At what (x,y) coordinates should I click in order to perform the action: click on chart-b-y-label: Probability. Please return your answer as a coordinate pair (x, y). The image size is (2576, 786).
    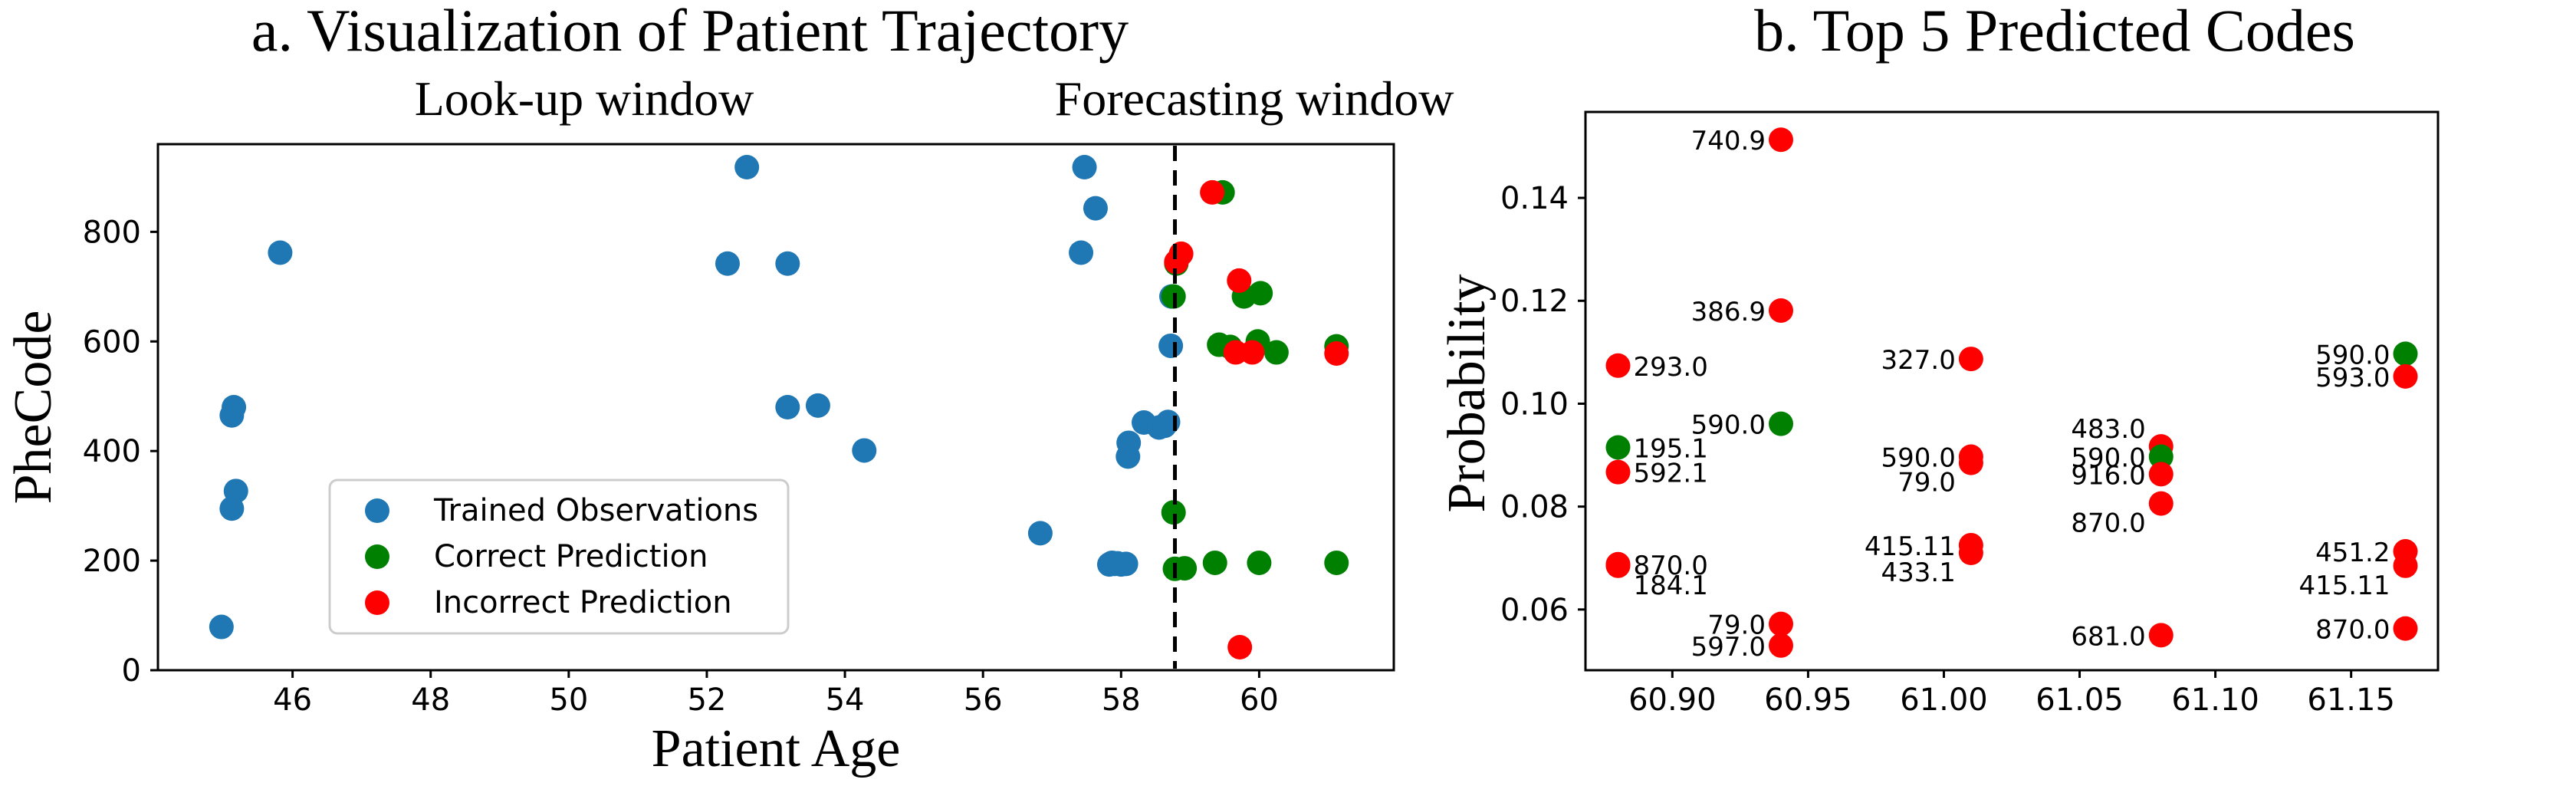
    Looking at the image, I should click on (1468, 393).